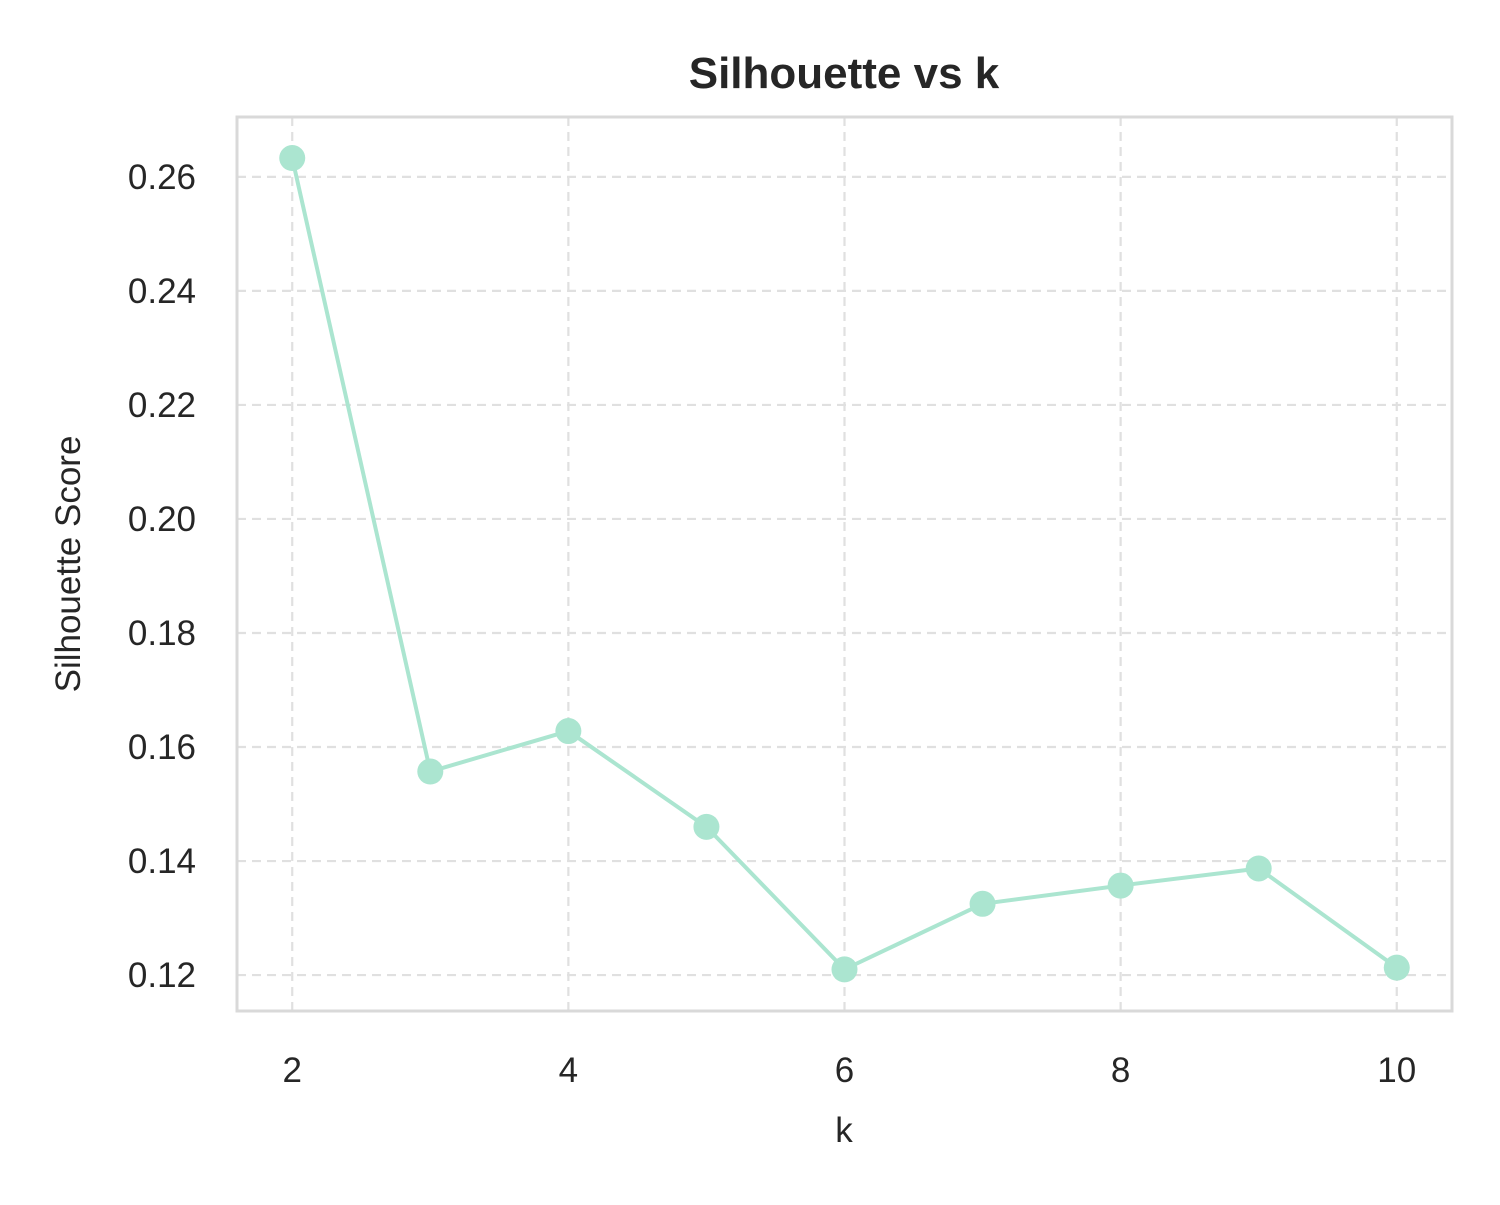  I want to click on x-tick-label: 2, so click(291, 1070).